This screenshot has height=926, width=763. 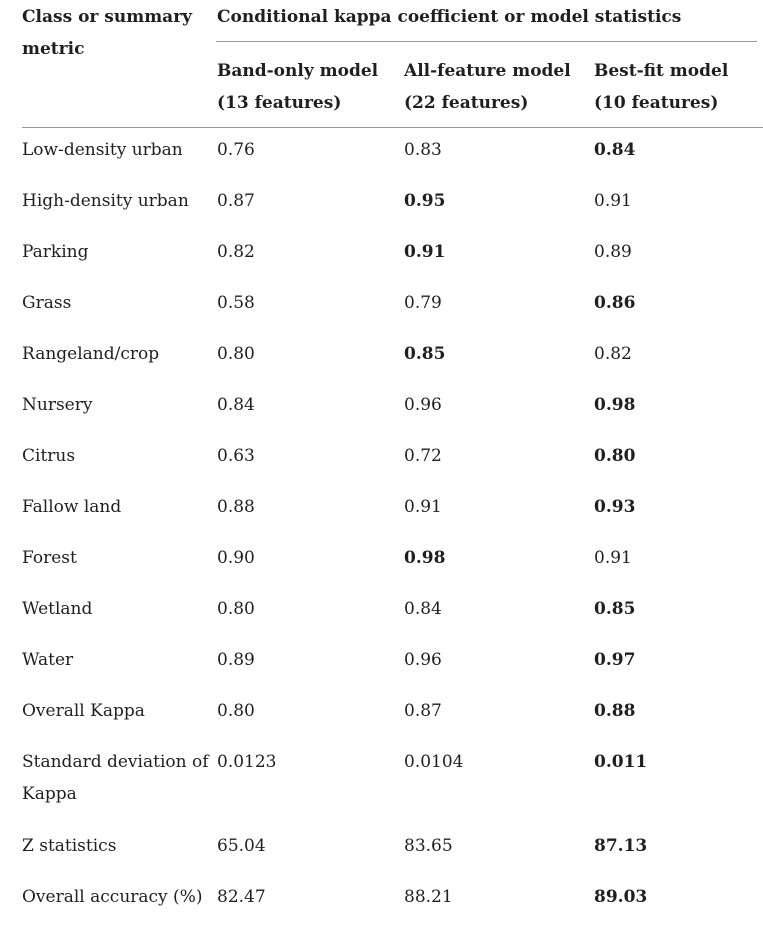 What do you see at coordinates (119, 612) in the screenshot?
I see `row-label: Wetland` at bounding box center [119, 612].